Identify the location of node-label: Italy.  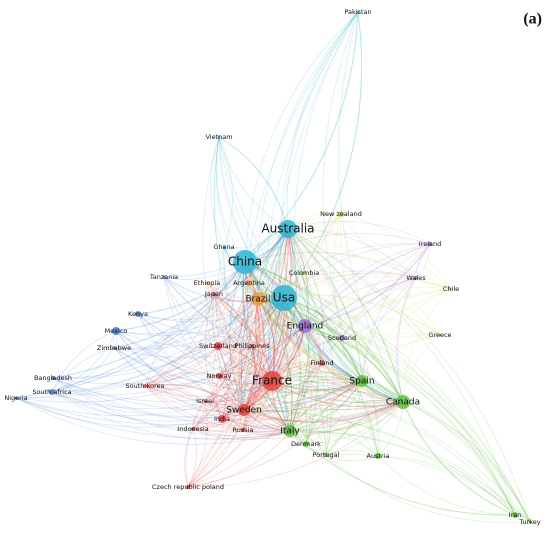
(290, 432).